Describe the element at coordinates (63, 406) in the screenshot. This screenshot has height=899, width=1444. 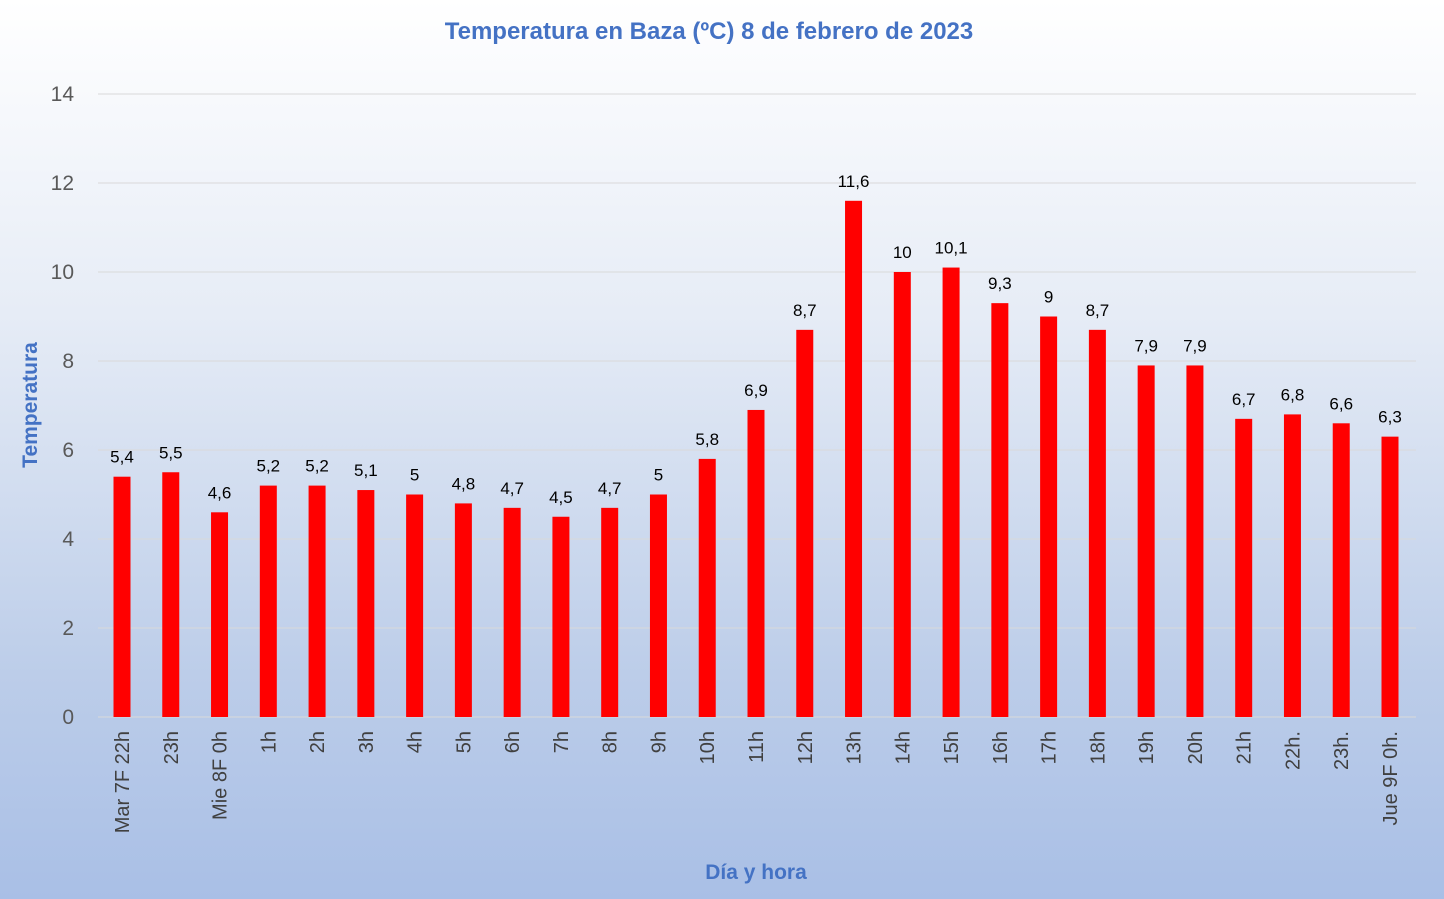
I see `y-axis-ticks: 0 2 4 6 8 10 12 14` at that location.